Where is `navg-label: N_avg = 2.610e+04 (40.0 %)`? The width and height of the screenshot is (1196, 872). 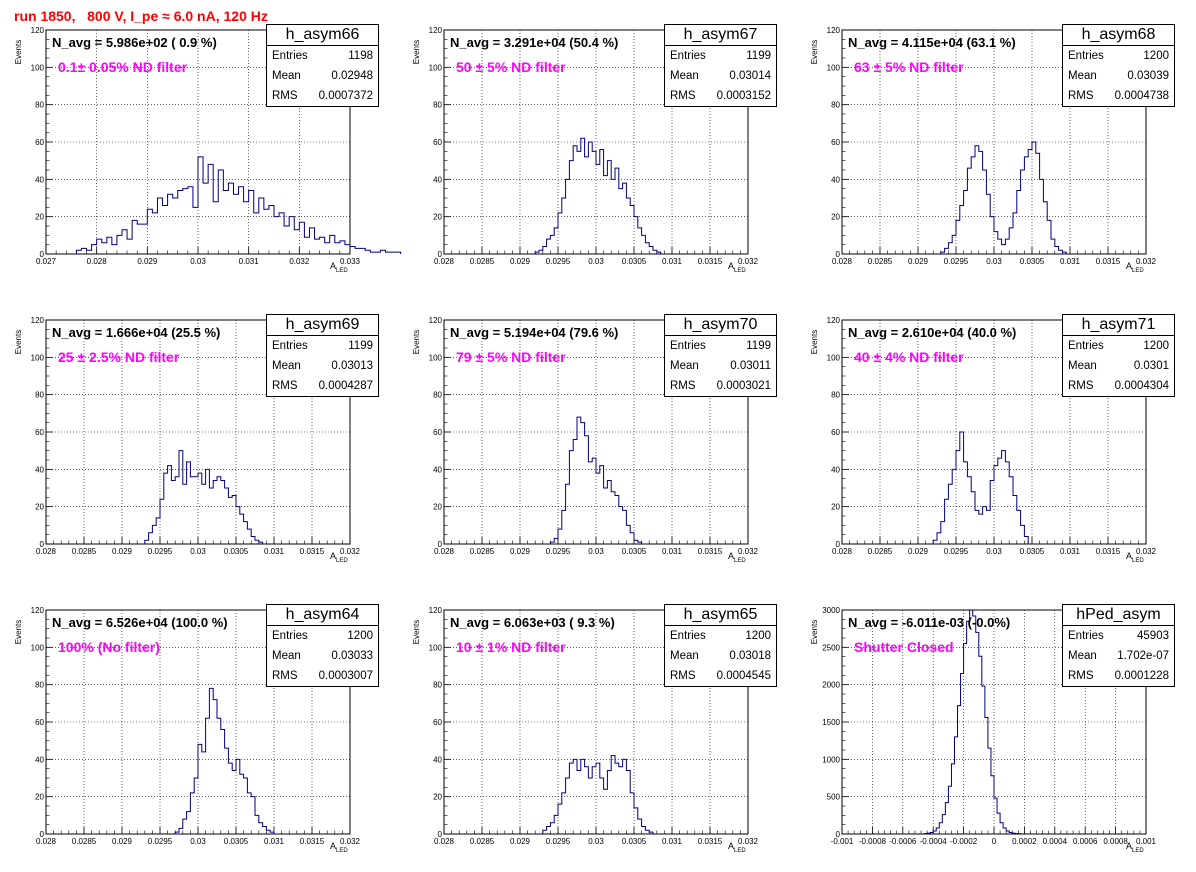 navg-label: N_avg = 2.610e+04 (40.0 %) is located at coordinates (932, 332).